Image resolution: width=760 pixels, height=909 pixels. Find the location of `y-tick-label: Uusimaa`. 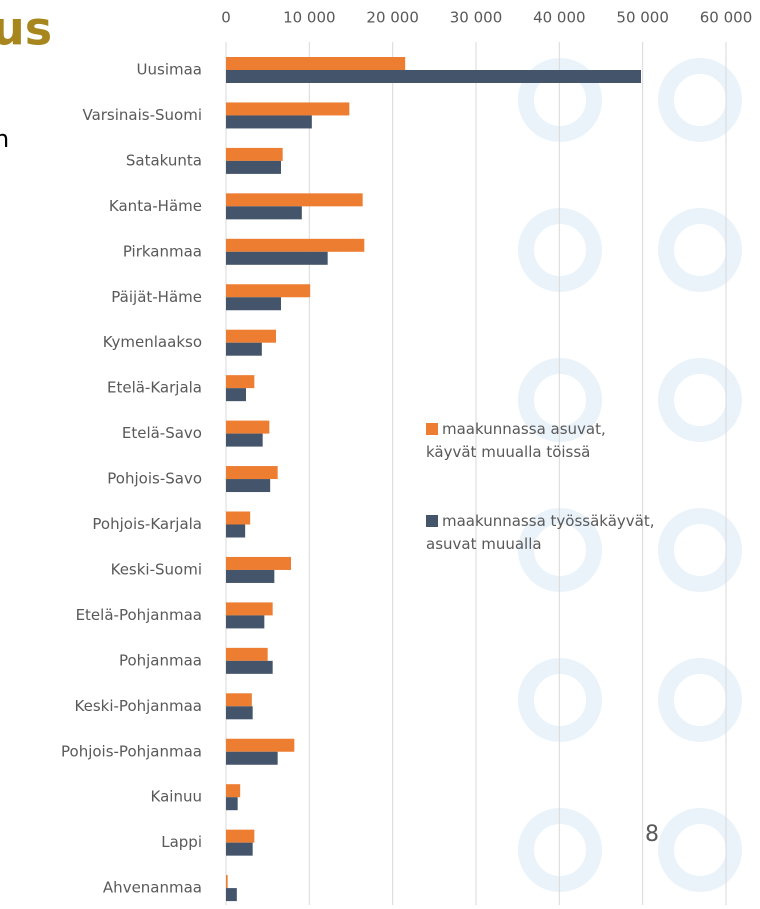

y-tick-label: Uusimaa is located at coordinates (169, 70).